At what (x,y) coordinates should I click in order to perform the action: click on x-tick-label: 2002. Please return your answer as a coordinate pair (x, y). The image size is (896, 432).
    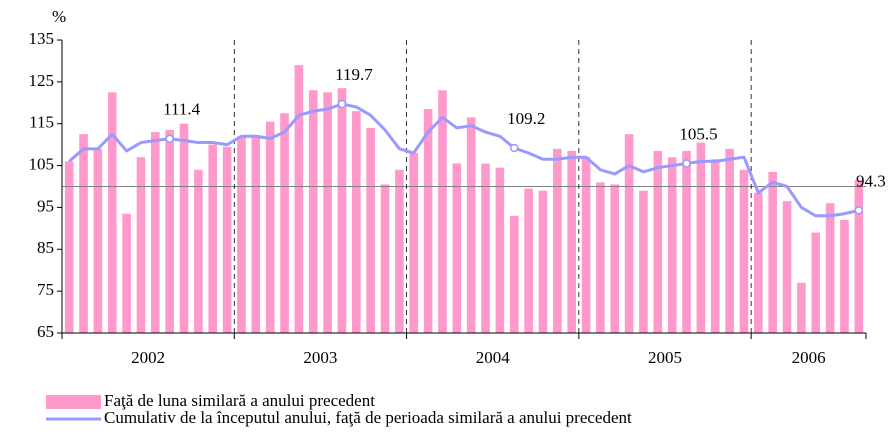
    Looking at the image, I should click on (148, 357).